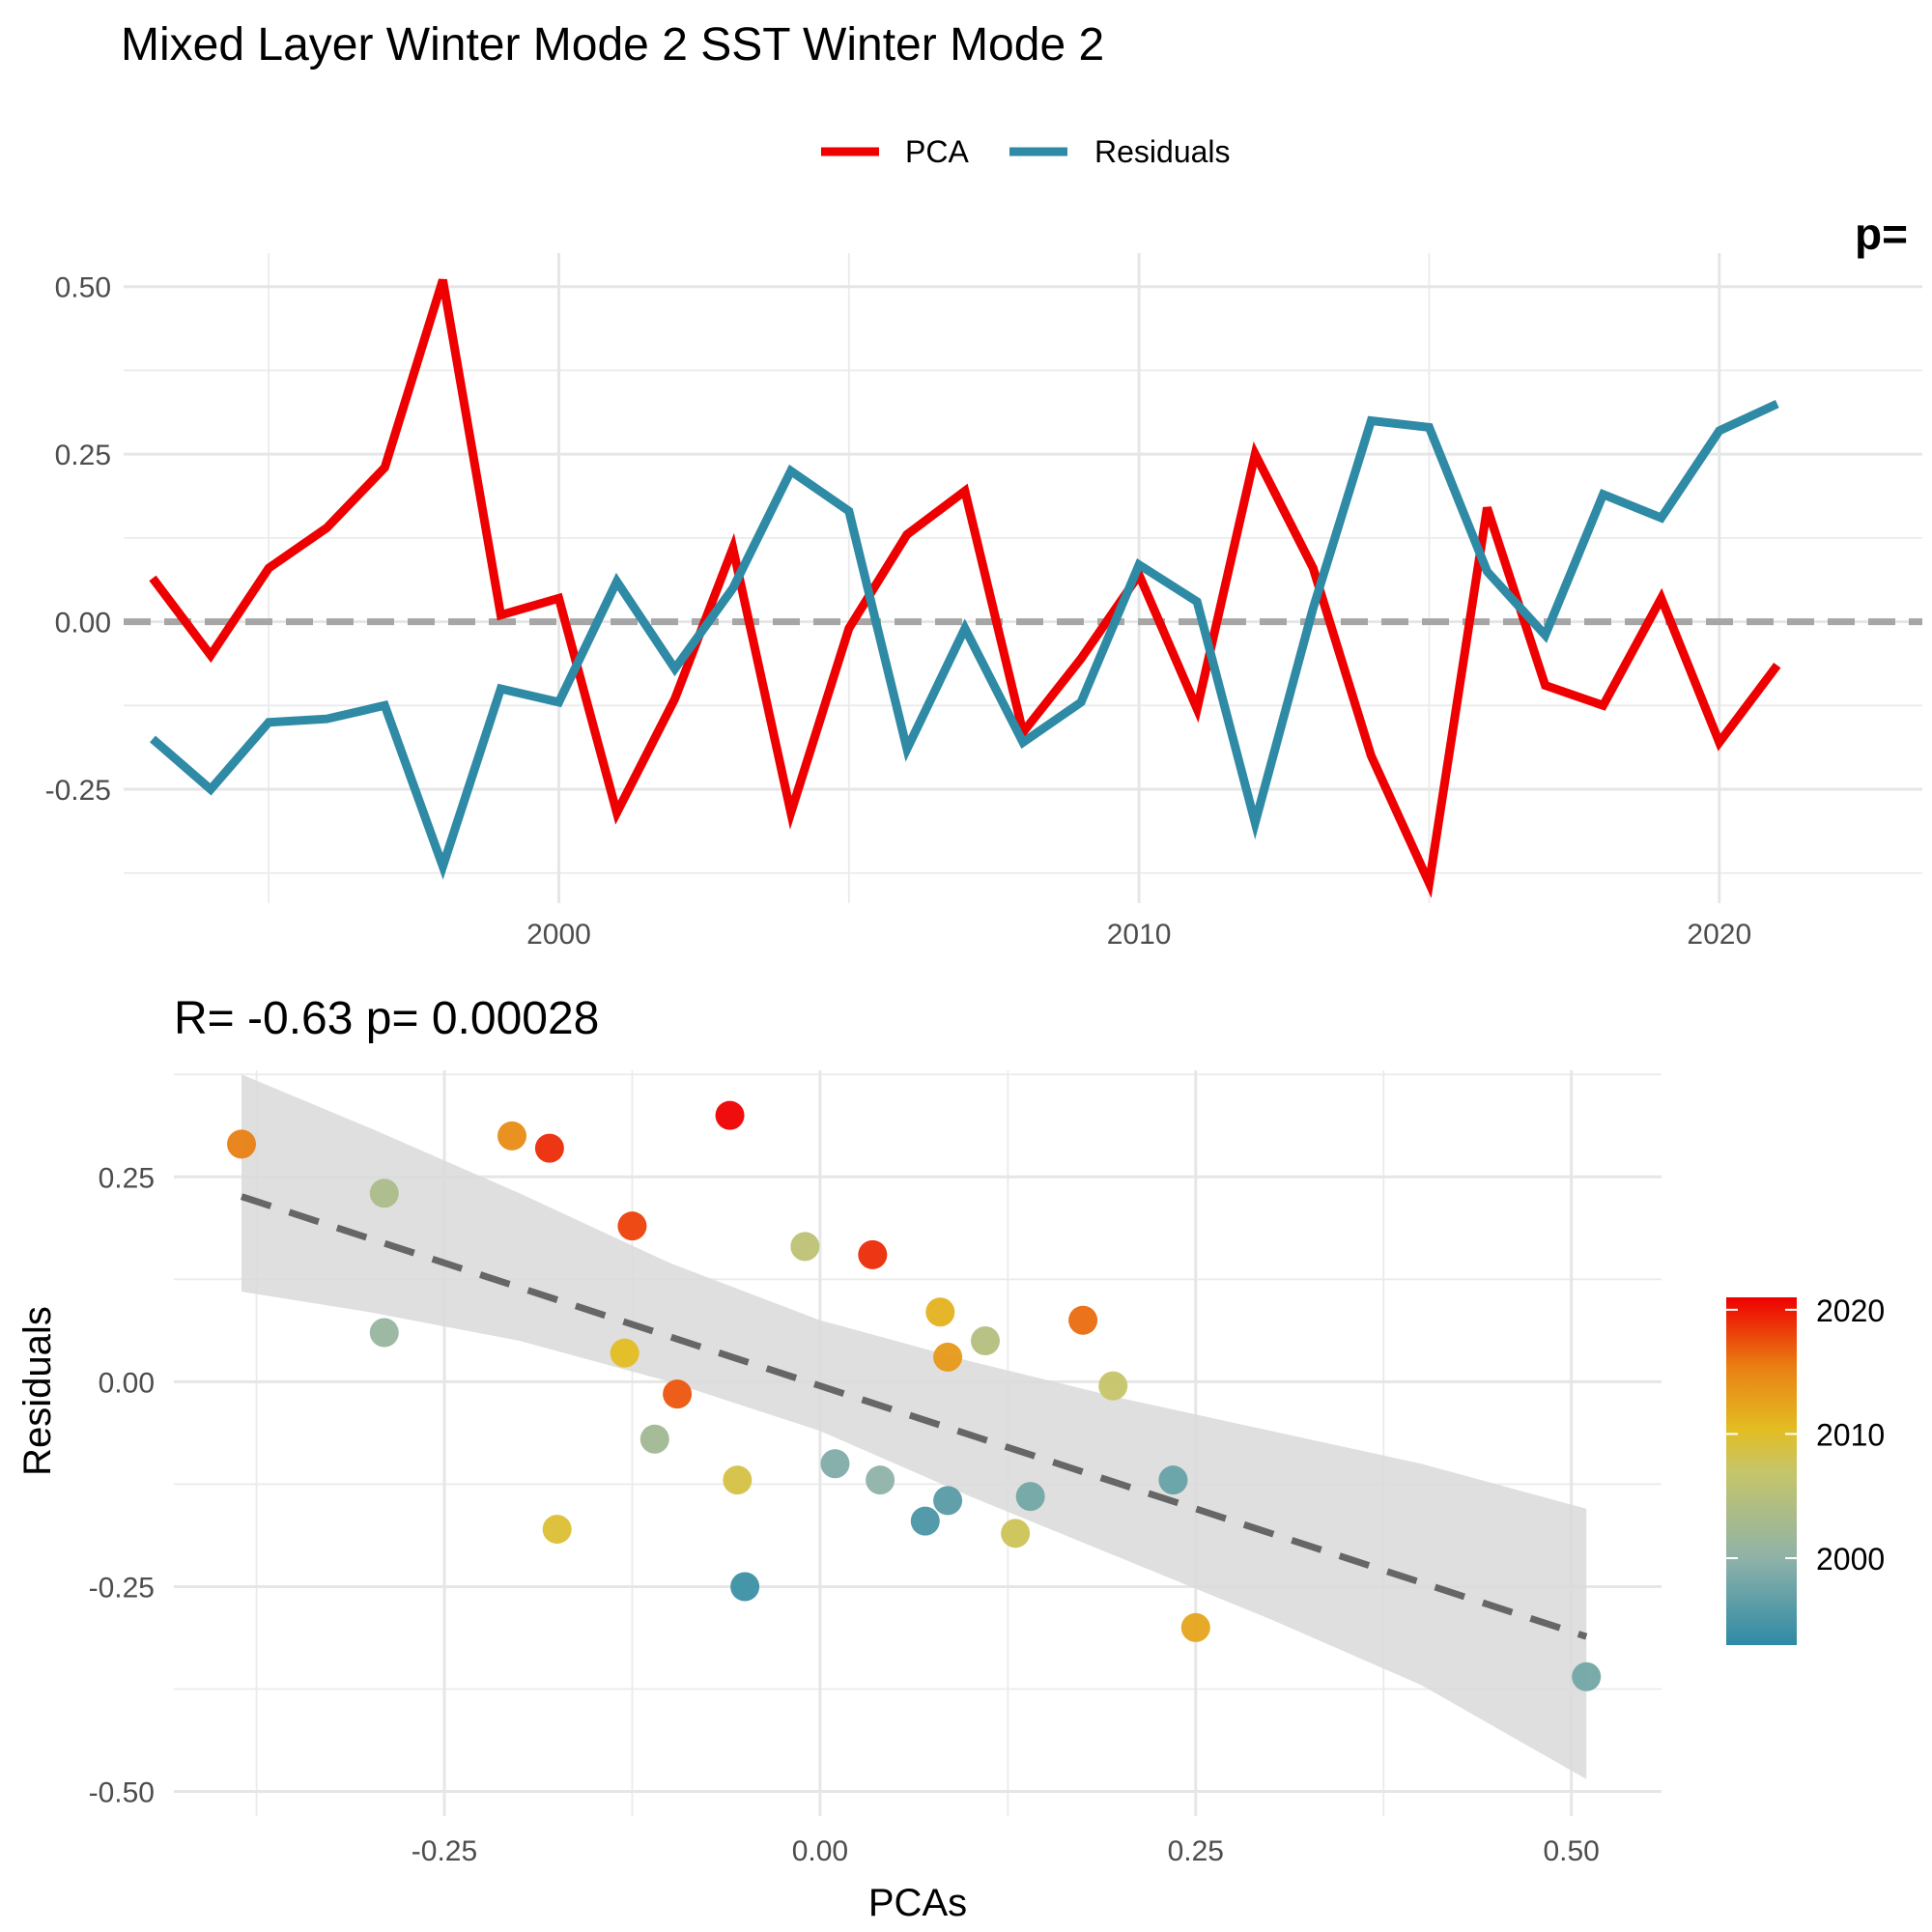  What do you see at coordinates (1139, 935) in the screenshot?
I see `x-tick-label: 2010` at bounding box center [1139, 935].